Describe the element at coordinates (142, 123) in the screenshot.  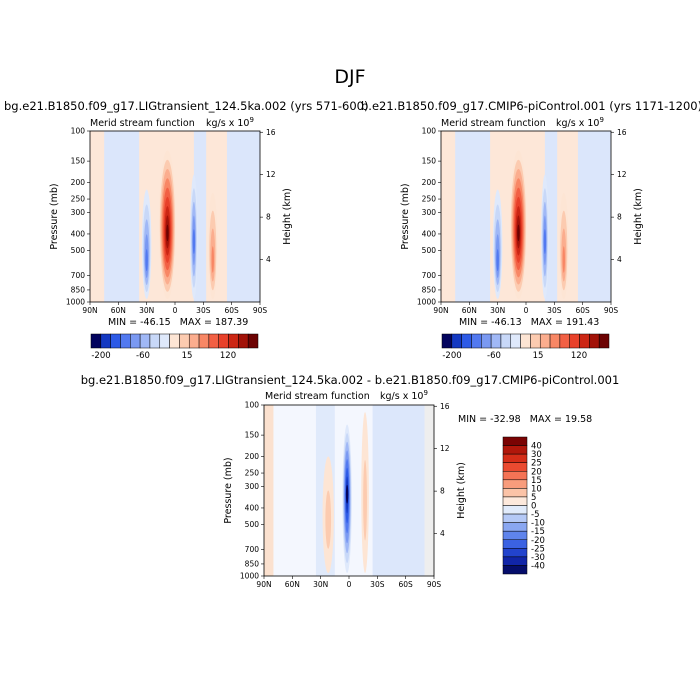
I see `panel-lig-plot-title: Merid stream function` at that location.